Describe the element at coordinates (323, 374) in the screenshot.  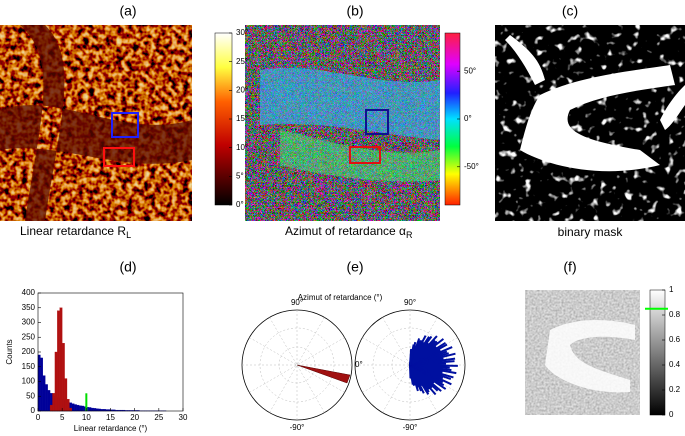
I see `polar-wedge` at that location.